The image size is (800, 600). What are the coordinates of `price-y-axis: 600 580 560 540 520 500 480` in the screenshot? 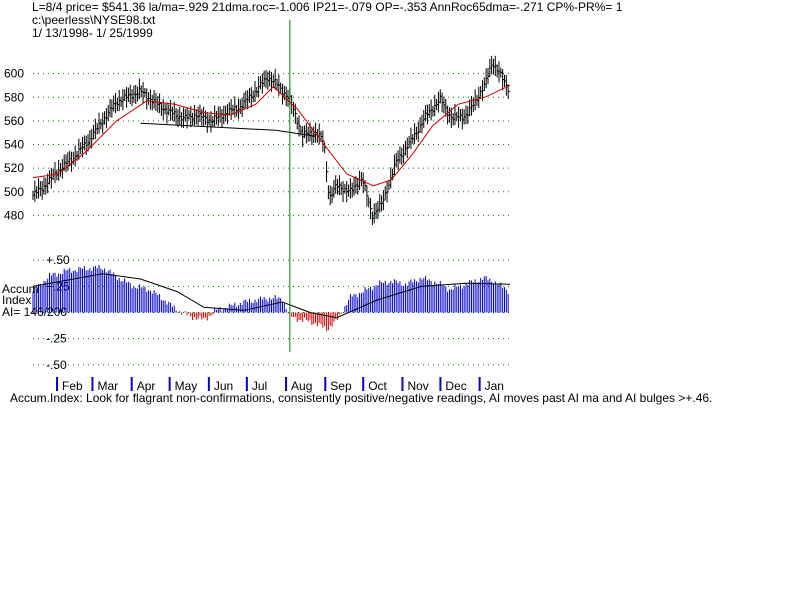 It's located at (14, 145).